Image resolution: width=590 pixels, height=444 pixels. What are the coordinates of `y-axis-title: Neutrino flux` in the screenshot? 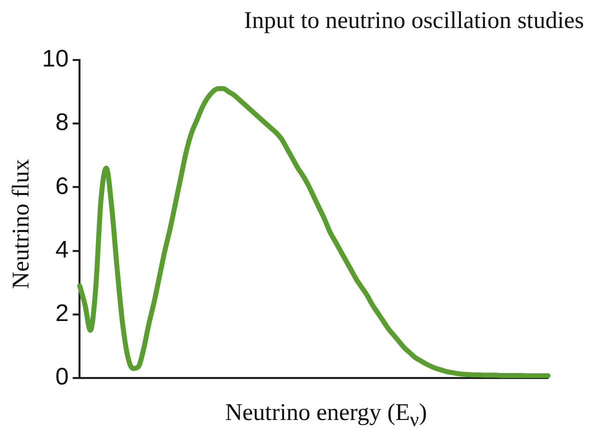 It's located at (22, 224).